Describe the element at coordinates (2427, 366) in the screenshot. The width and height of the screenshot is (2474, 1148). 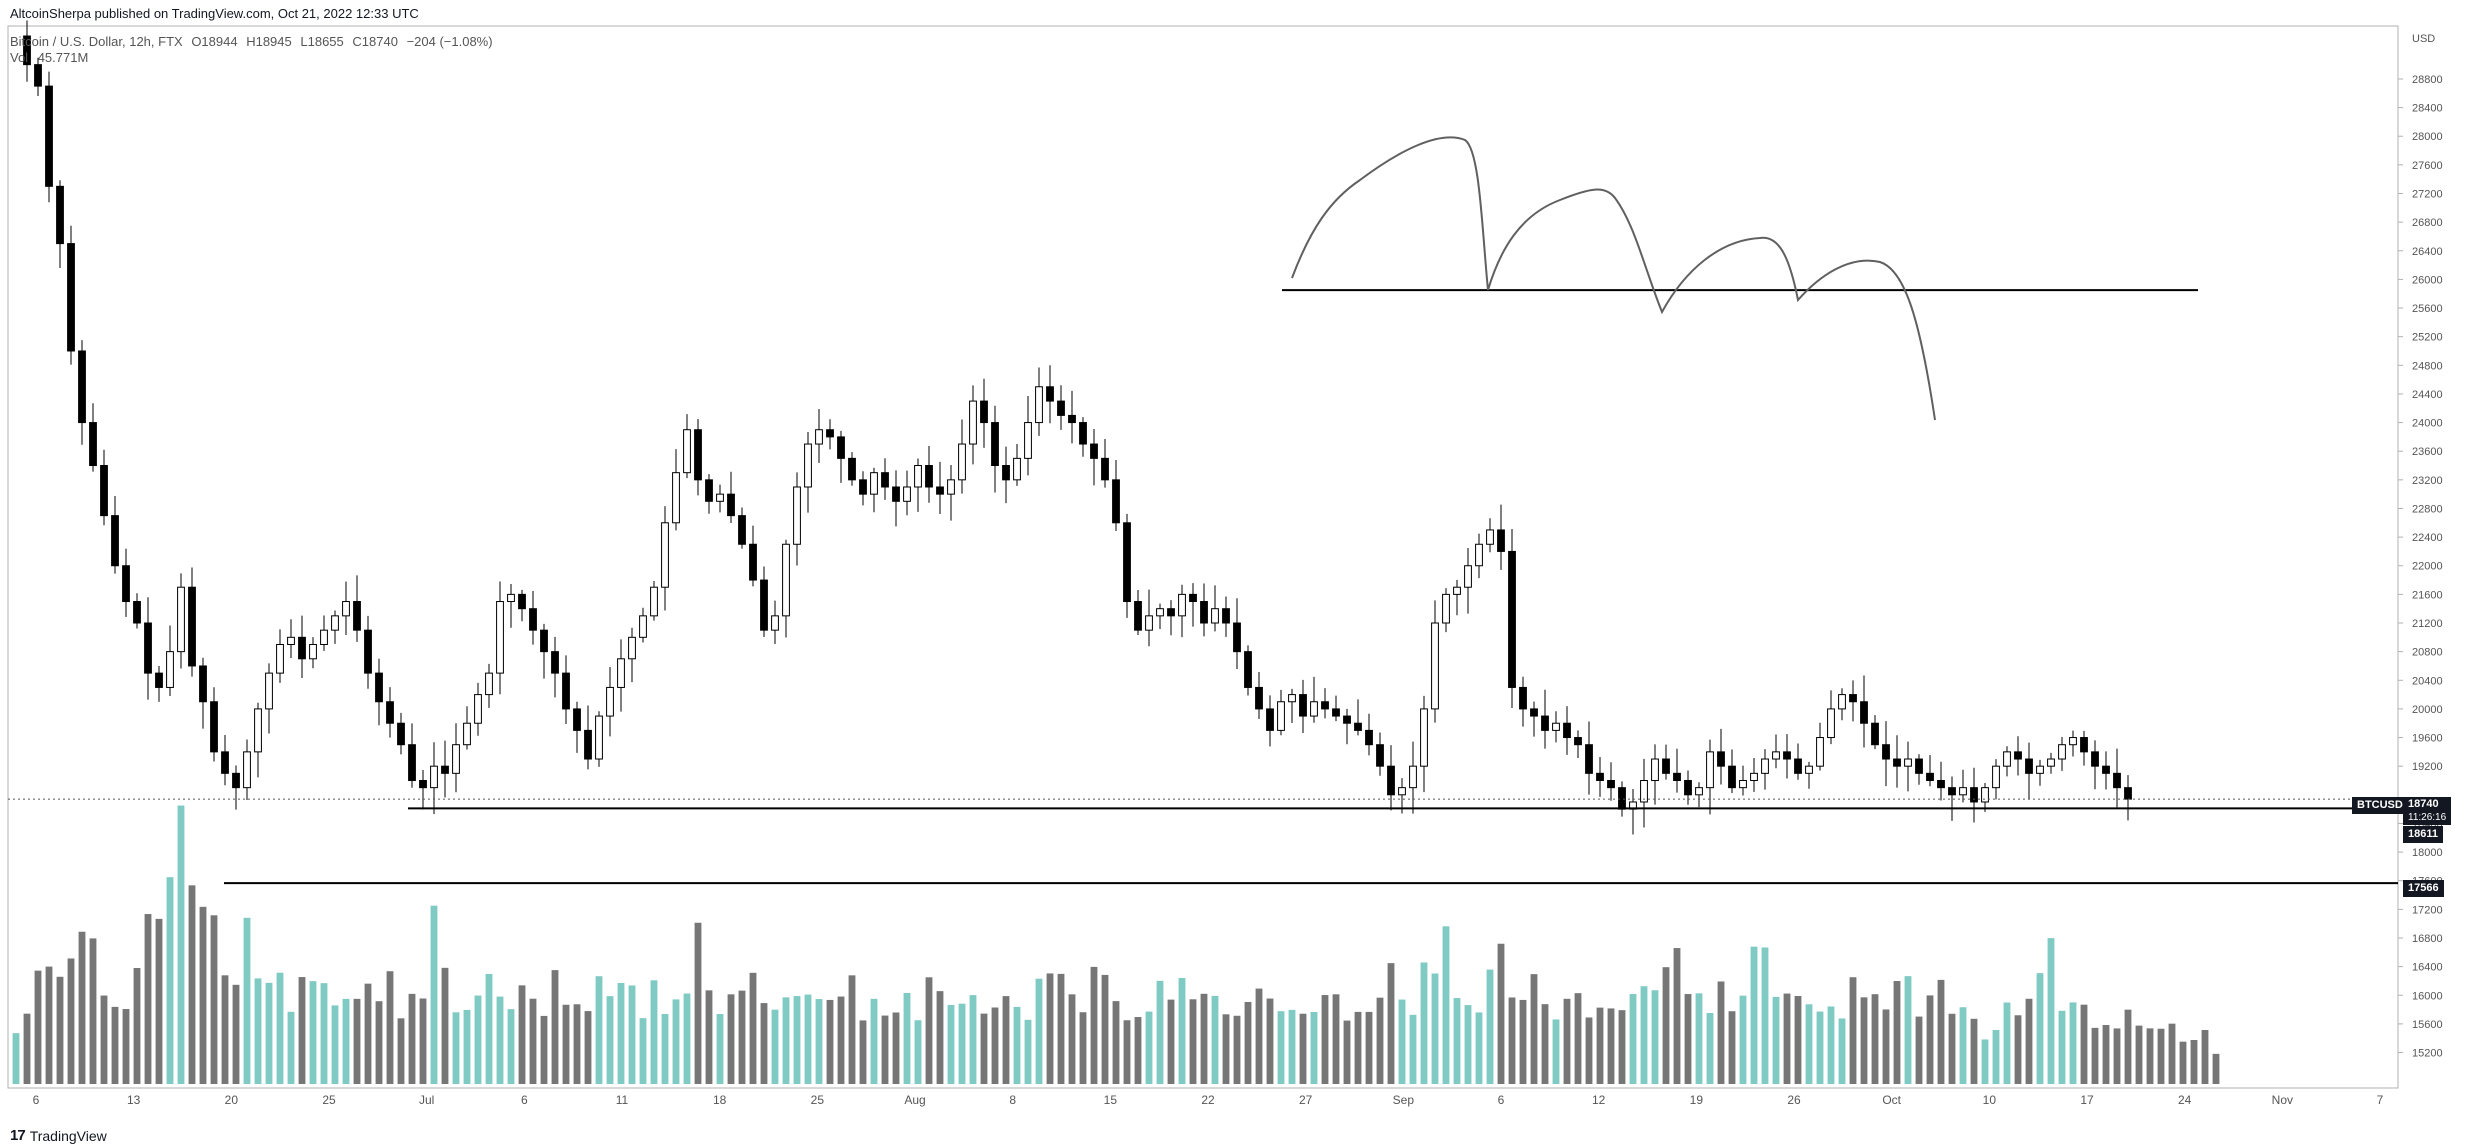
I see `price-tick-23: 24800` at that location.